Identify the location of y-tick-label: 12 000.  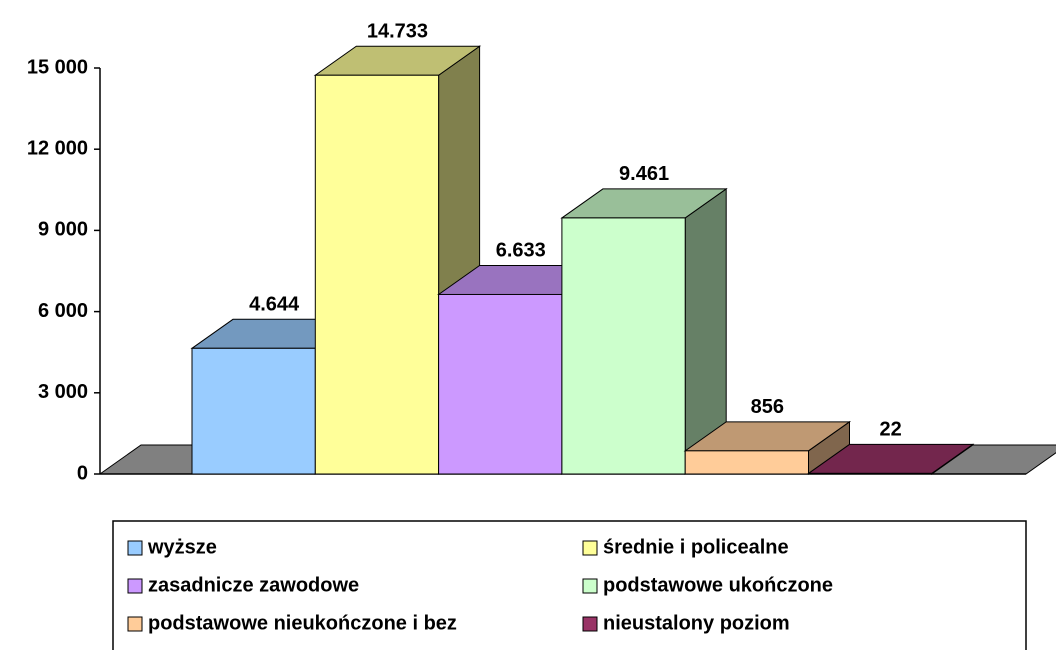
(57, 148).